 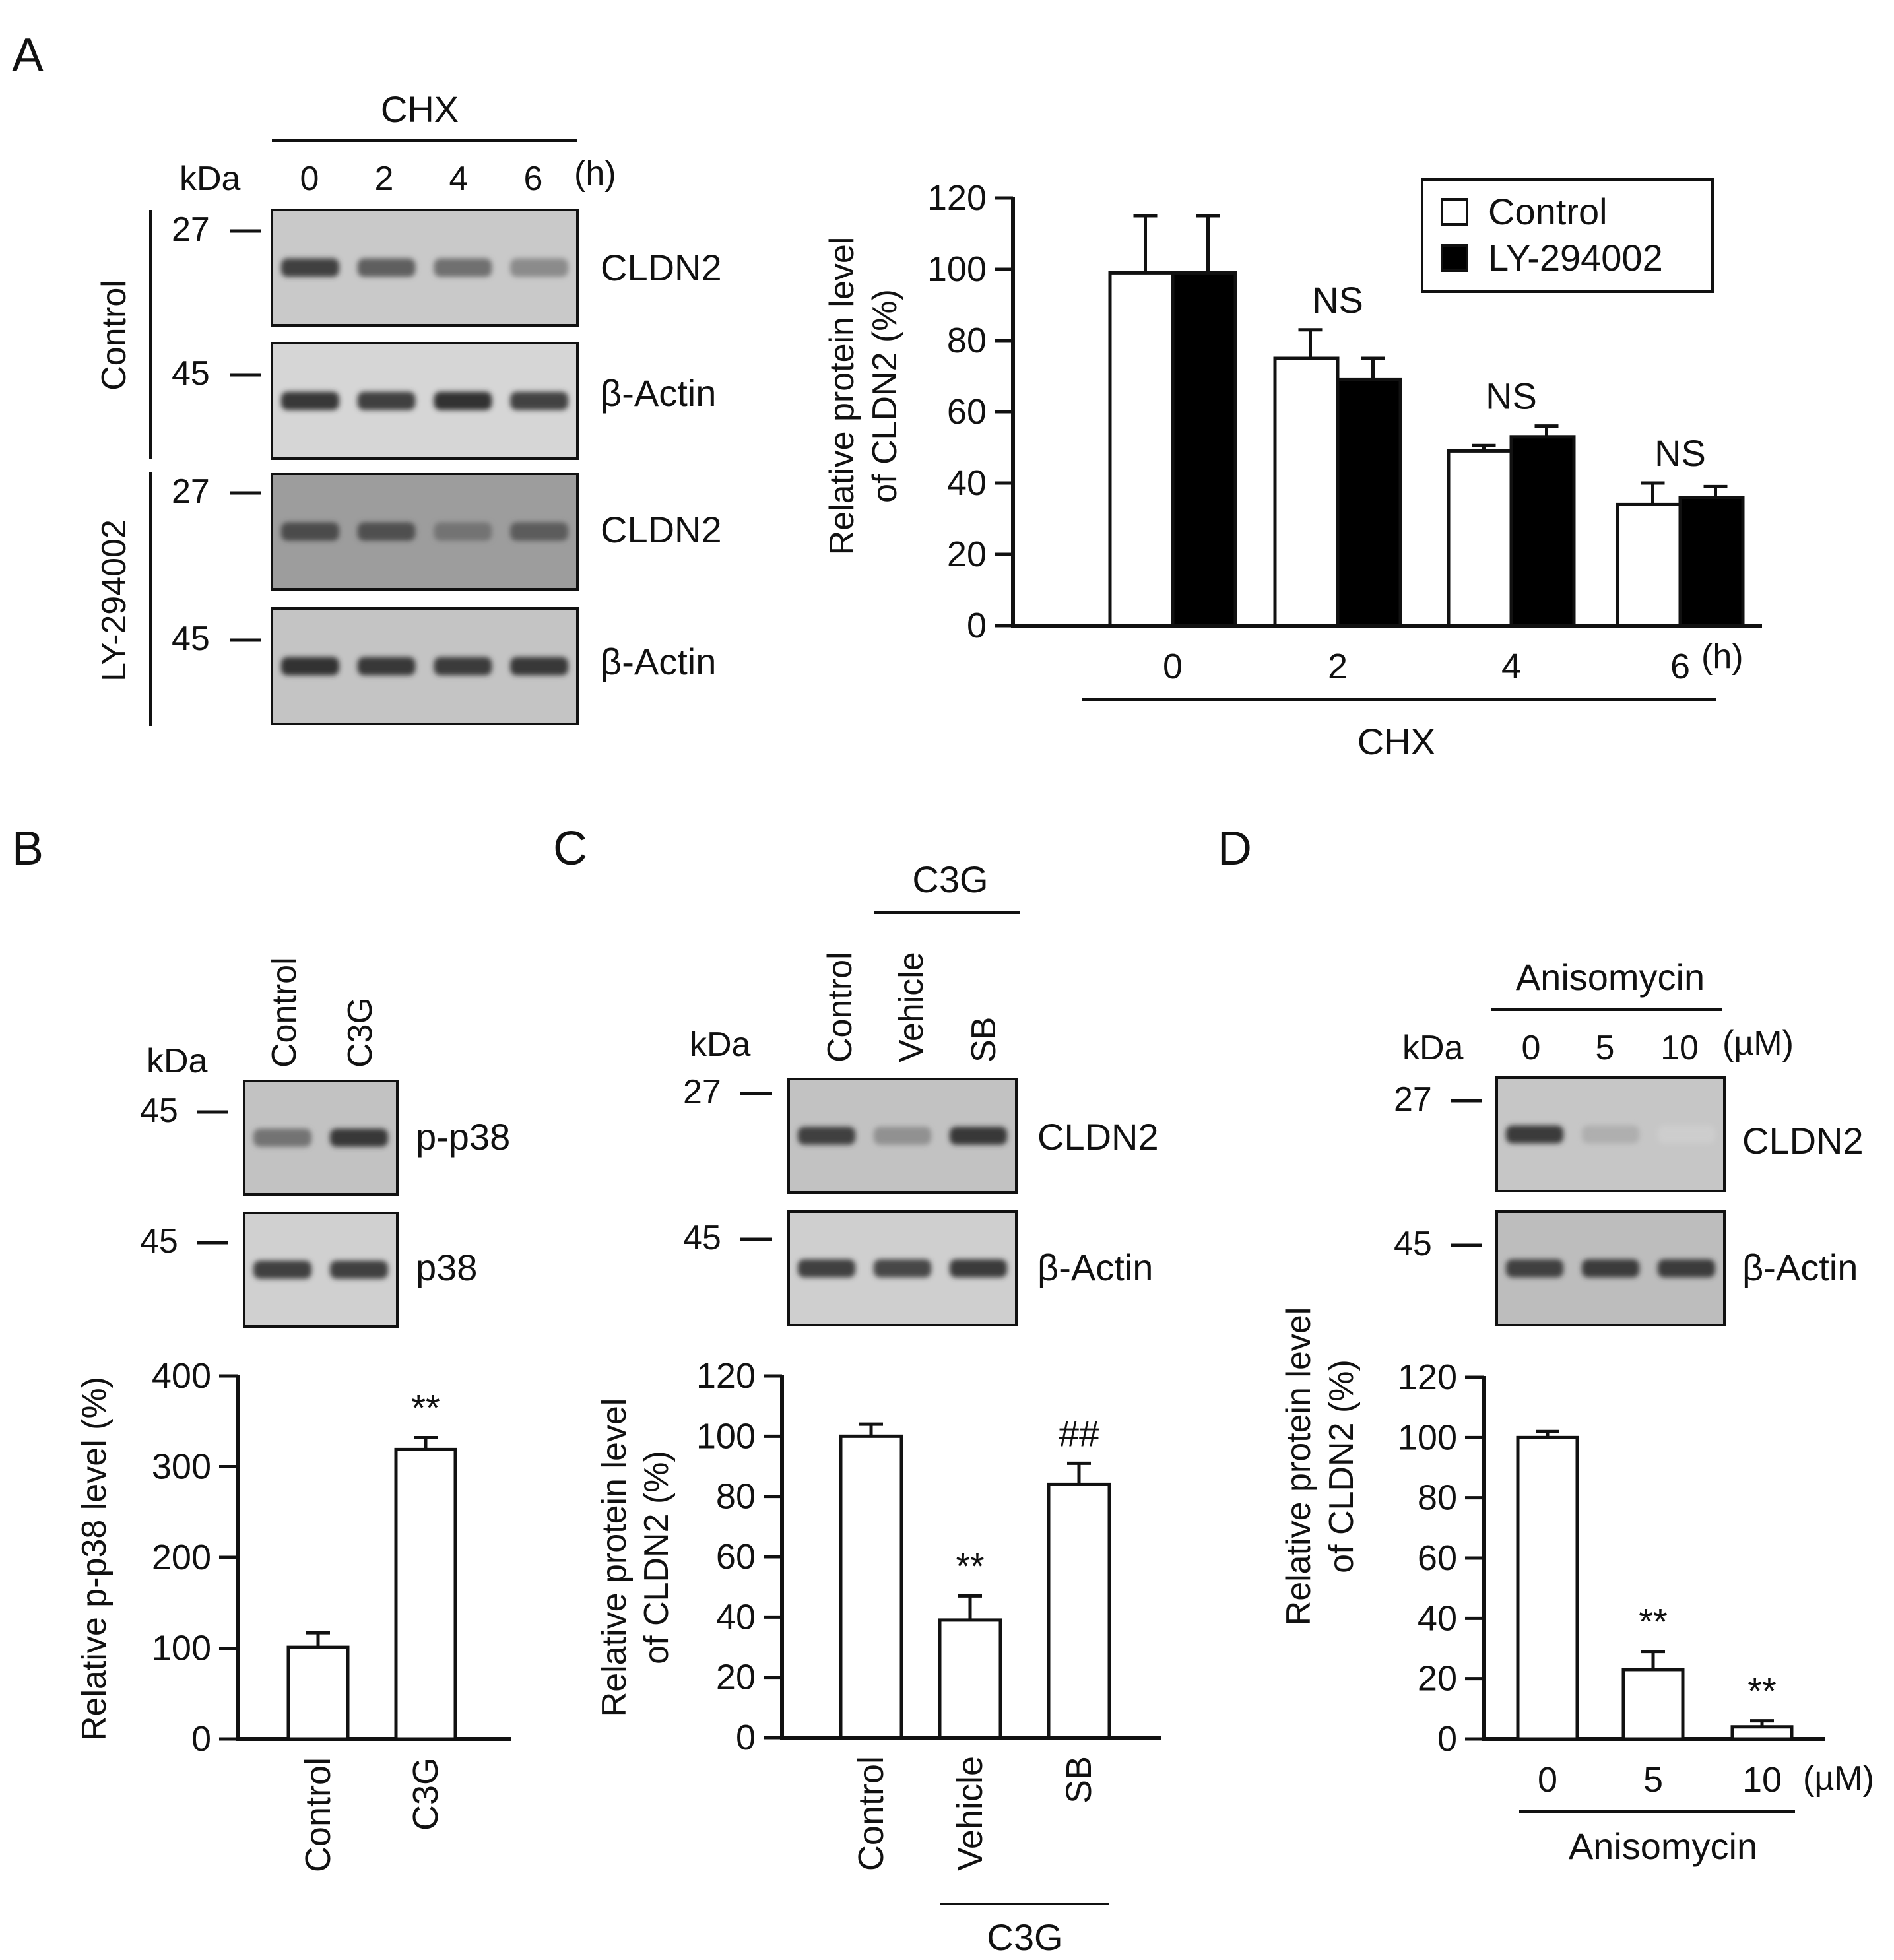 What do you see at coordinates (840, 1007) in the screenshot?
I see `blot-c-lane-label-control: Control` at bounding box center [840, 1007].